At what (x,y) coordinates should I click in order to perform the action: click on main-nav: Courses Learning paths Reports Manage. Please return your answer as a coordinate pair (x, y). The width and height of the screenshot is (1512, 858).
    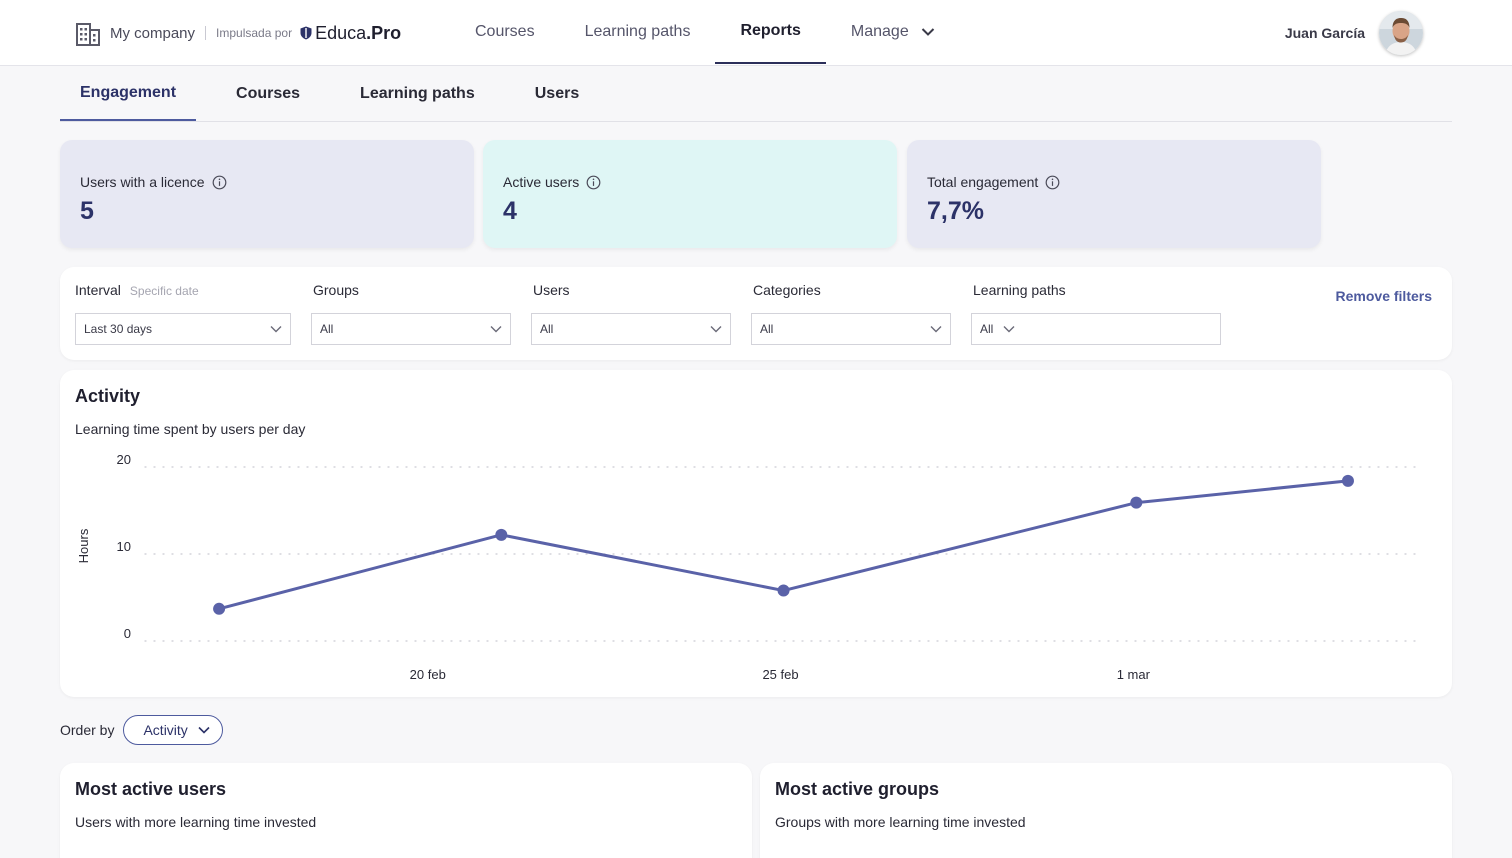
    Looking at the image, I should click on (705, 33).